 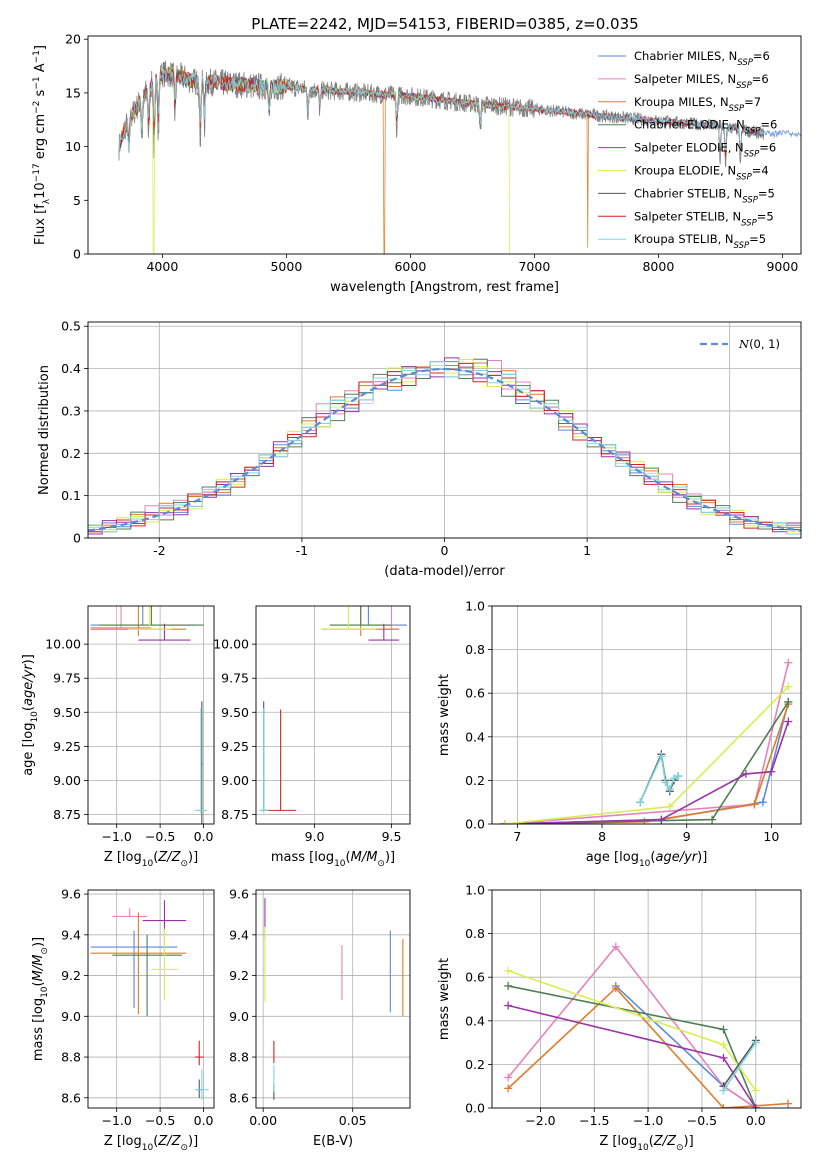 What do you see at coordinates (116, 1120) in the screenshot?
I see `x-tick-label: −1.0` at bounding box center [116, 1120].